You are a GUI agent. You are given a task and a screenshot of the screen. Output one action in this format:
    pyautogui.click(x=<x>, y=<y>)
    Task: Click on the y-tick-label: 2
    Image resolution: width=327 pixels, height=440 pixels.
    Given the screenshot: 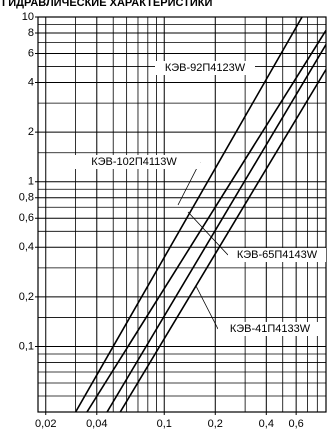 What is the action you would take?
    pyautogui.click(x=31, y=132)
    